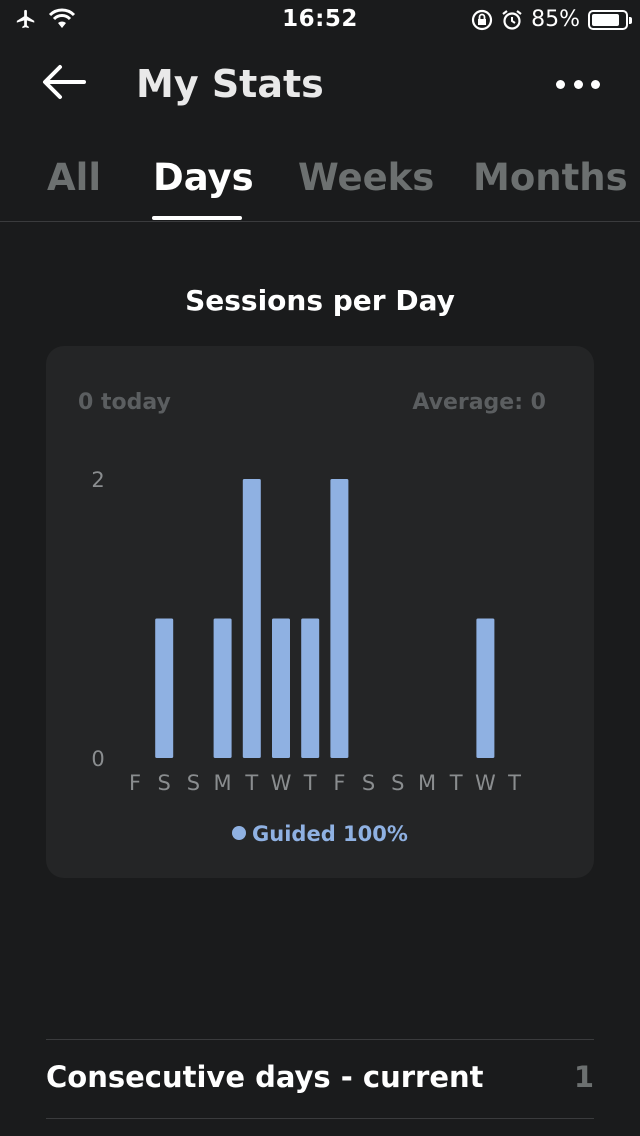 The image size is (640, 1136). I want to click on status-bar: 16:52 85%, so click(320, 20).